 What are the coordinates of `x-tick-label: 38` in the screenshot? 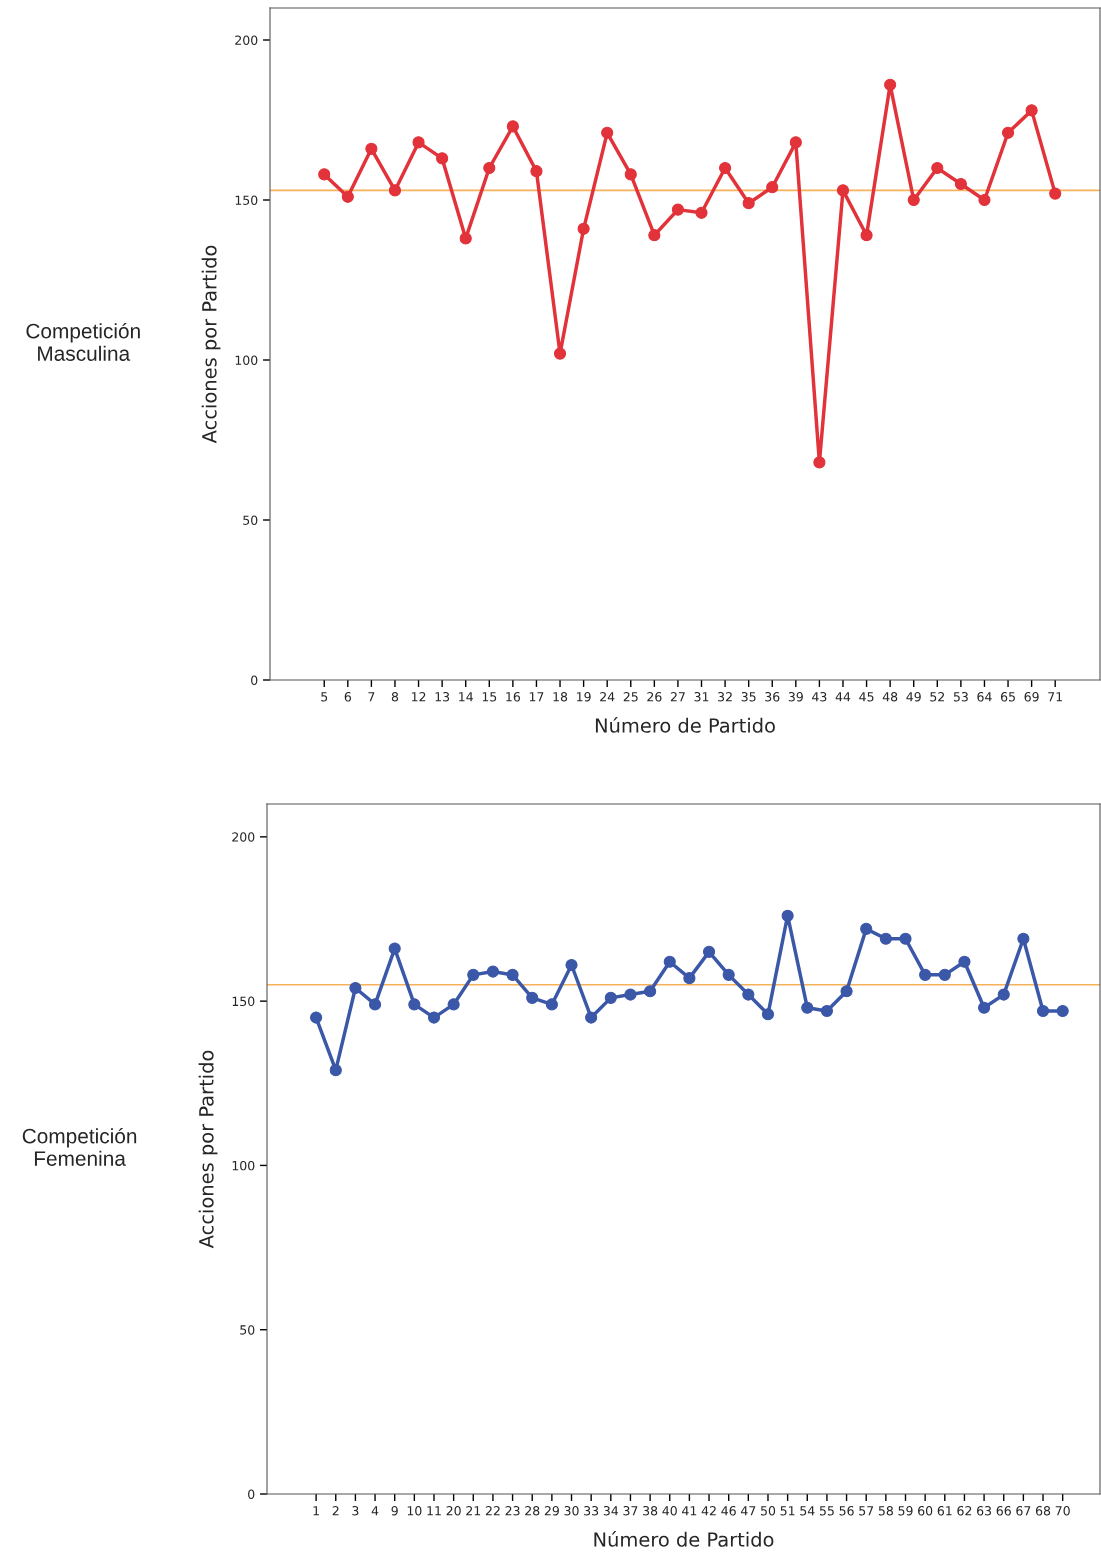 It's located at (650, 1511).